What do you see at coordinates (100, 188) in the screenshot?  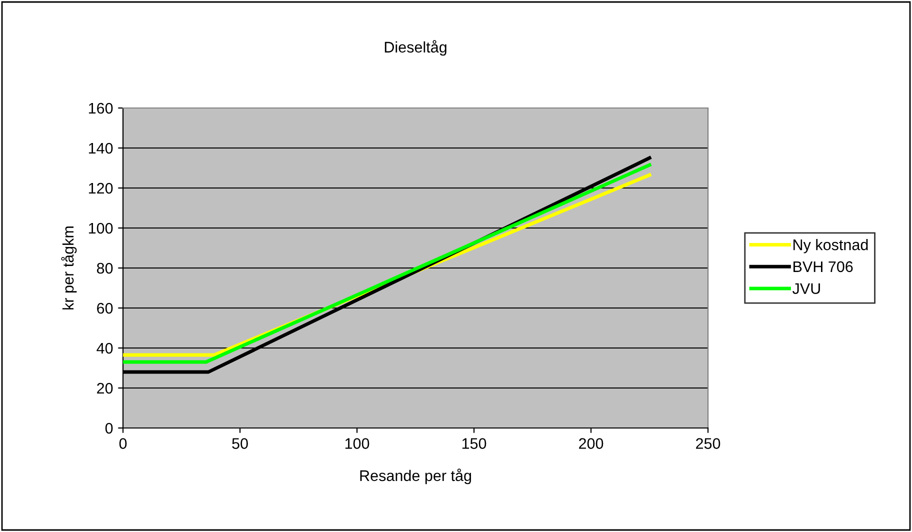 I see `y-tick-label: 120` at bounding box center [100, 188].